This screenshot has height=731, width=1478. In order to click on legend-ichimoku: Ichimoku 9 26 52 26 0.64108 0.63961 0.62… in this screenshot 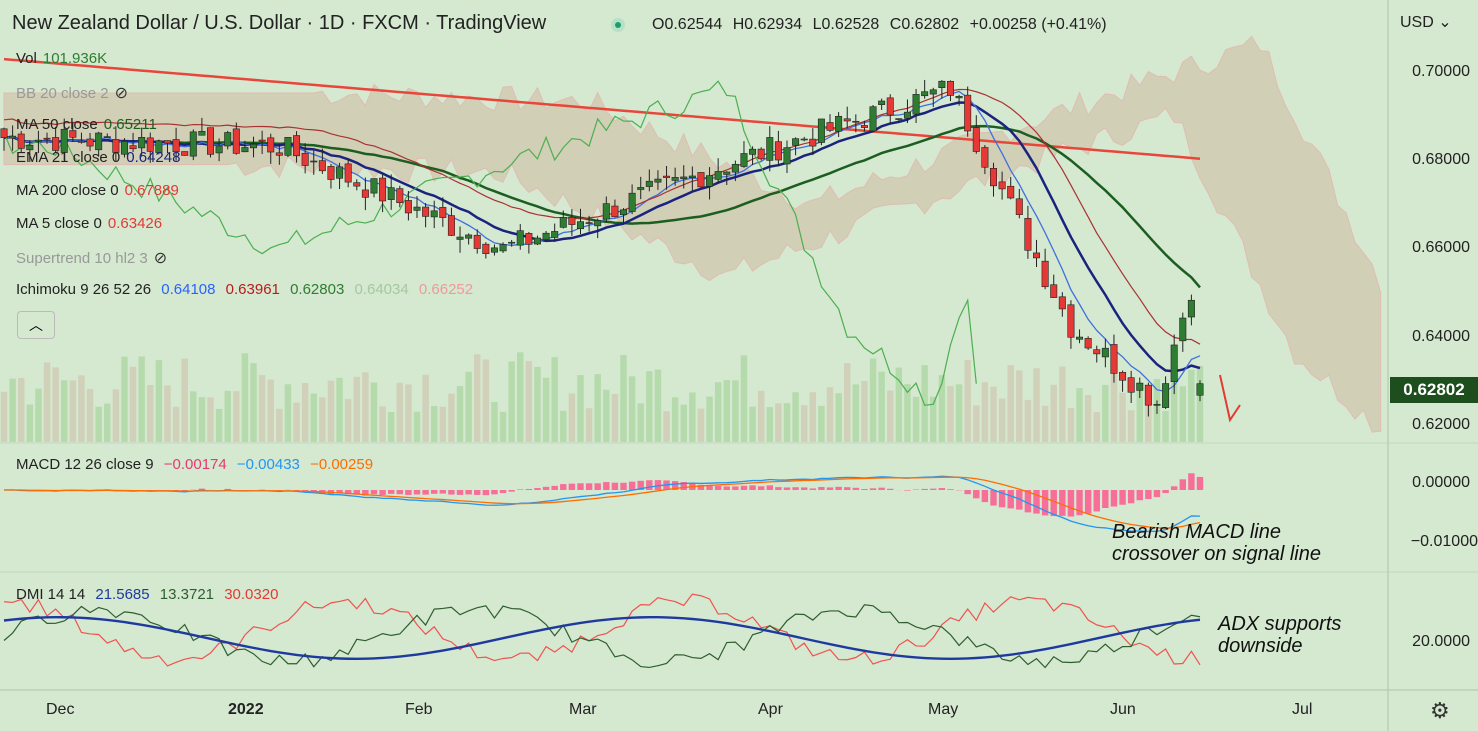, I will do `click(247, 289)`.